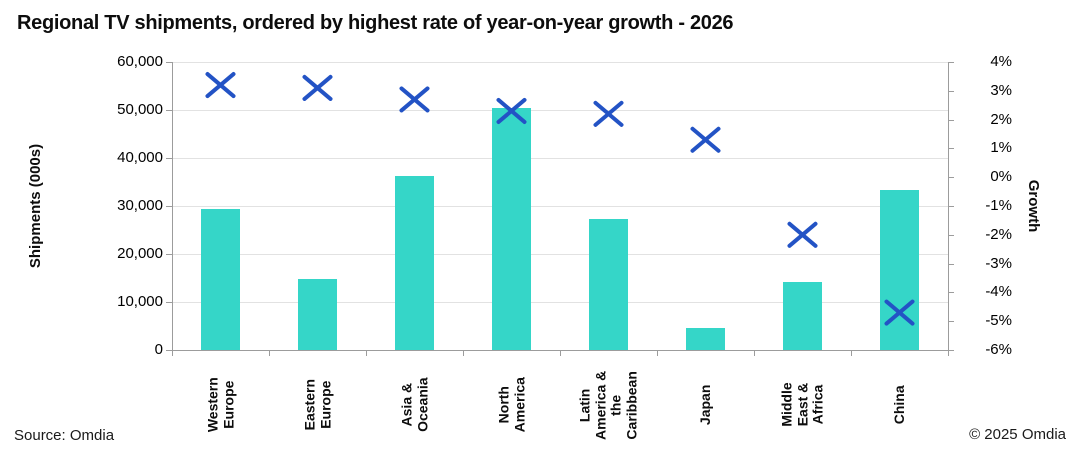 This screenshot has width=1080, height=452. I want to click on right-tick-label: -1%, so click(998, 205).